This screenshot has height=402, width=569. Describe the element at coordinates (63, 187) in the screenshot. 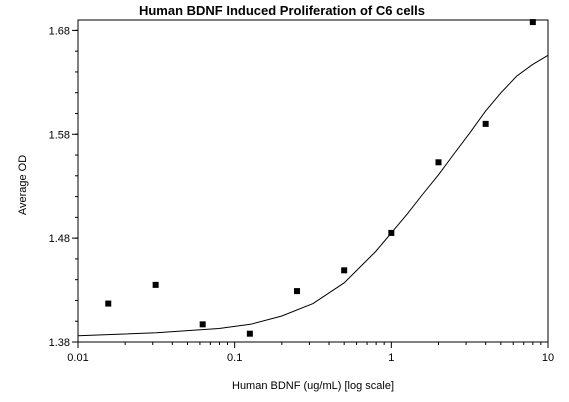

I see `y-axis: 1.38 1.48 1.58 1.68` at that location.